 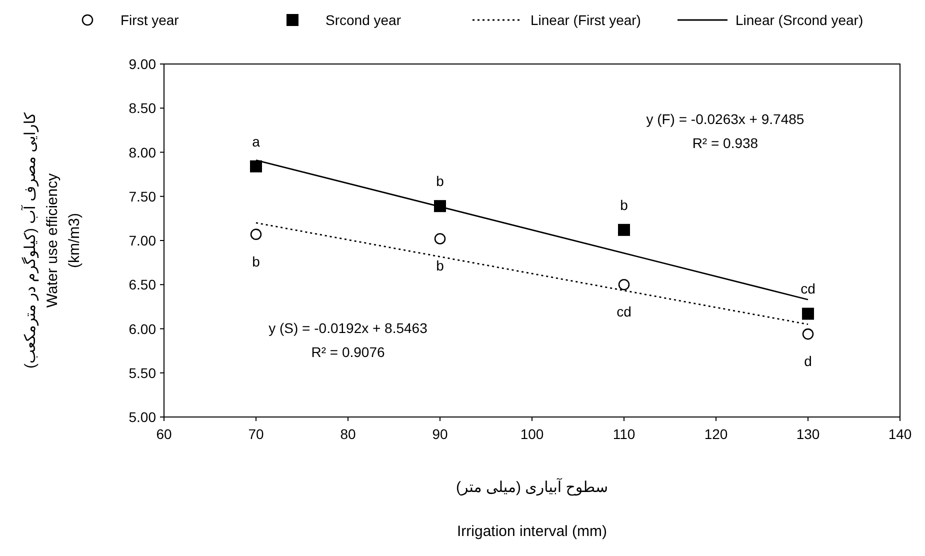 I want to click on legend-label: Linear (Srcond year), so click(x=800, y=20).